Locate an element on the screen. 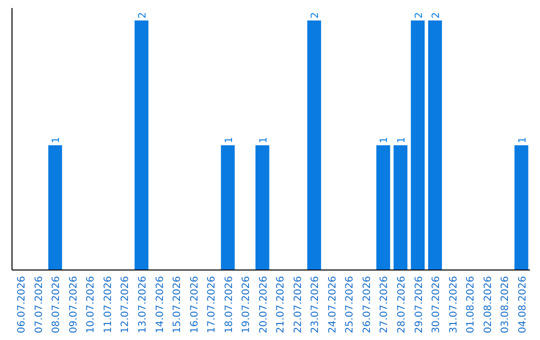 The image size is (540, 340). x-tick-label: 14.07.2026 is located at coordinates (160, 305).